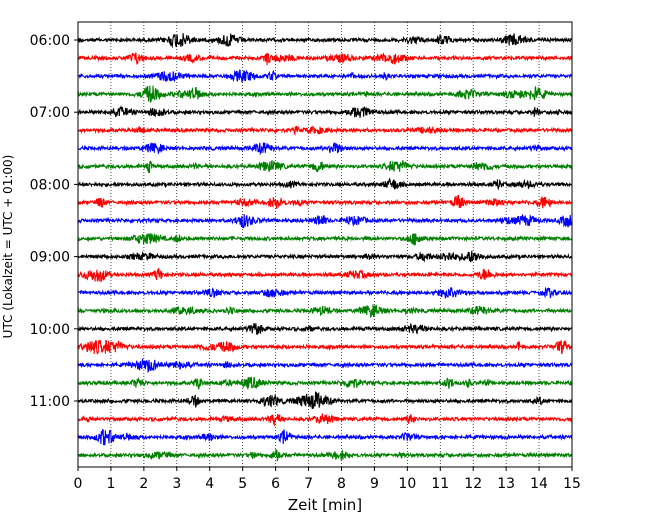 The width and height of the screenshot is (650, 520). What do you see at coordinates (325, 505) in the screenshot?
I see `x-axis-label: Zeit [min]` at bounding box center [325, 505].